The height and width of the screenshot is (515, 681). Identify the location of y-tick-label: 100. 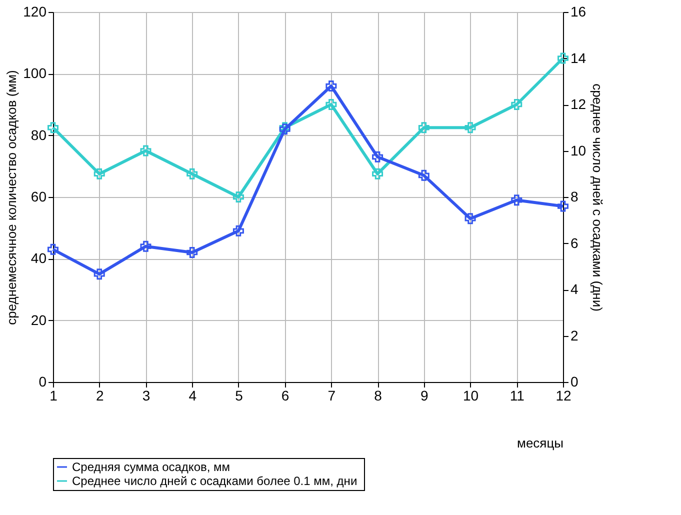
(35, 73).